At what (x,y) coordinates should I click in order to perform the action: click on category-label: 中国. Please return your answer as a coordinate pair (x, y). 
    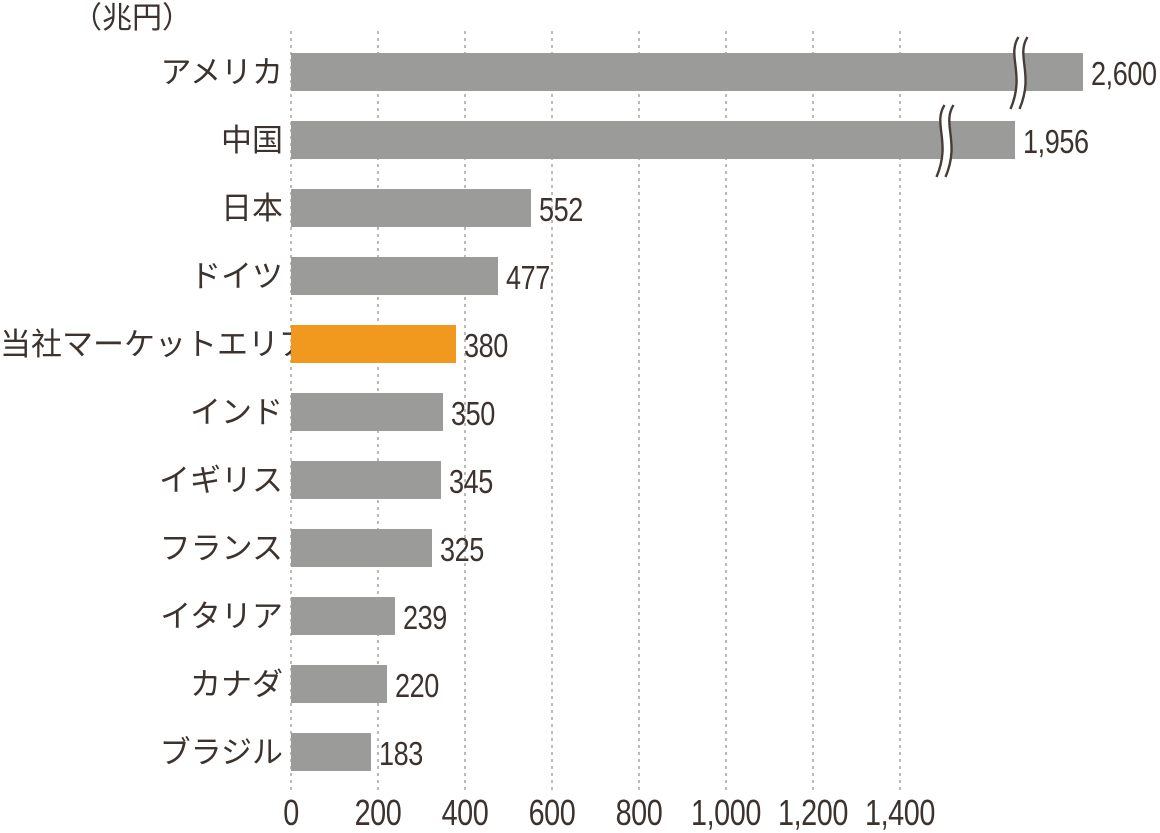
    Looking at the image, I should click on (252, 140).